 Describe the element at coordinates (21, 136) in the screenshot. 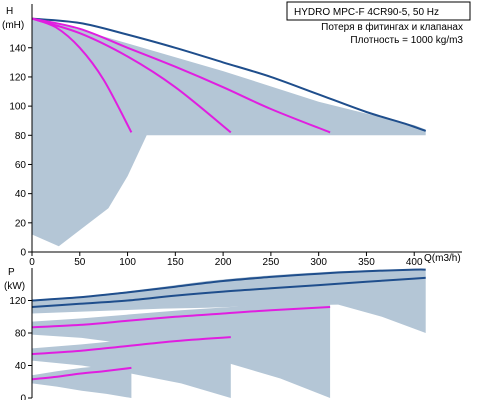

I see `head-y-tick-label: 80` at that location.